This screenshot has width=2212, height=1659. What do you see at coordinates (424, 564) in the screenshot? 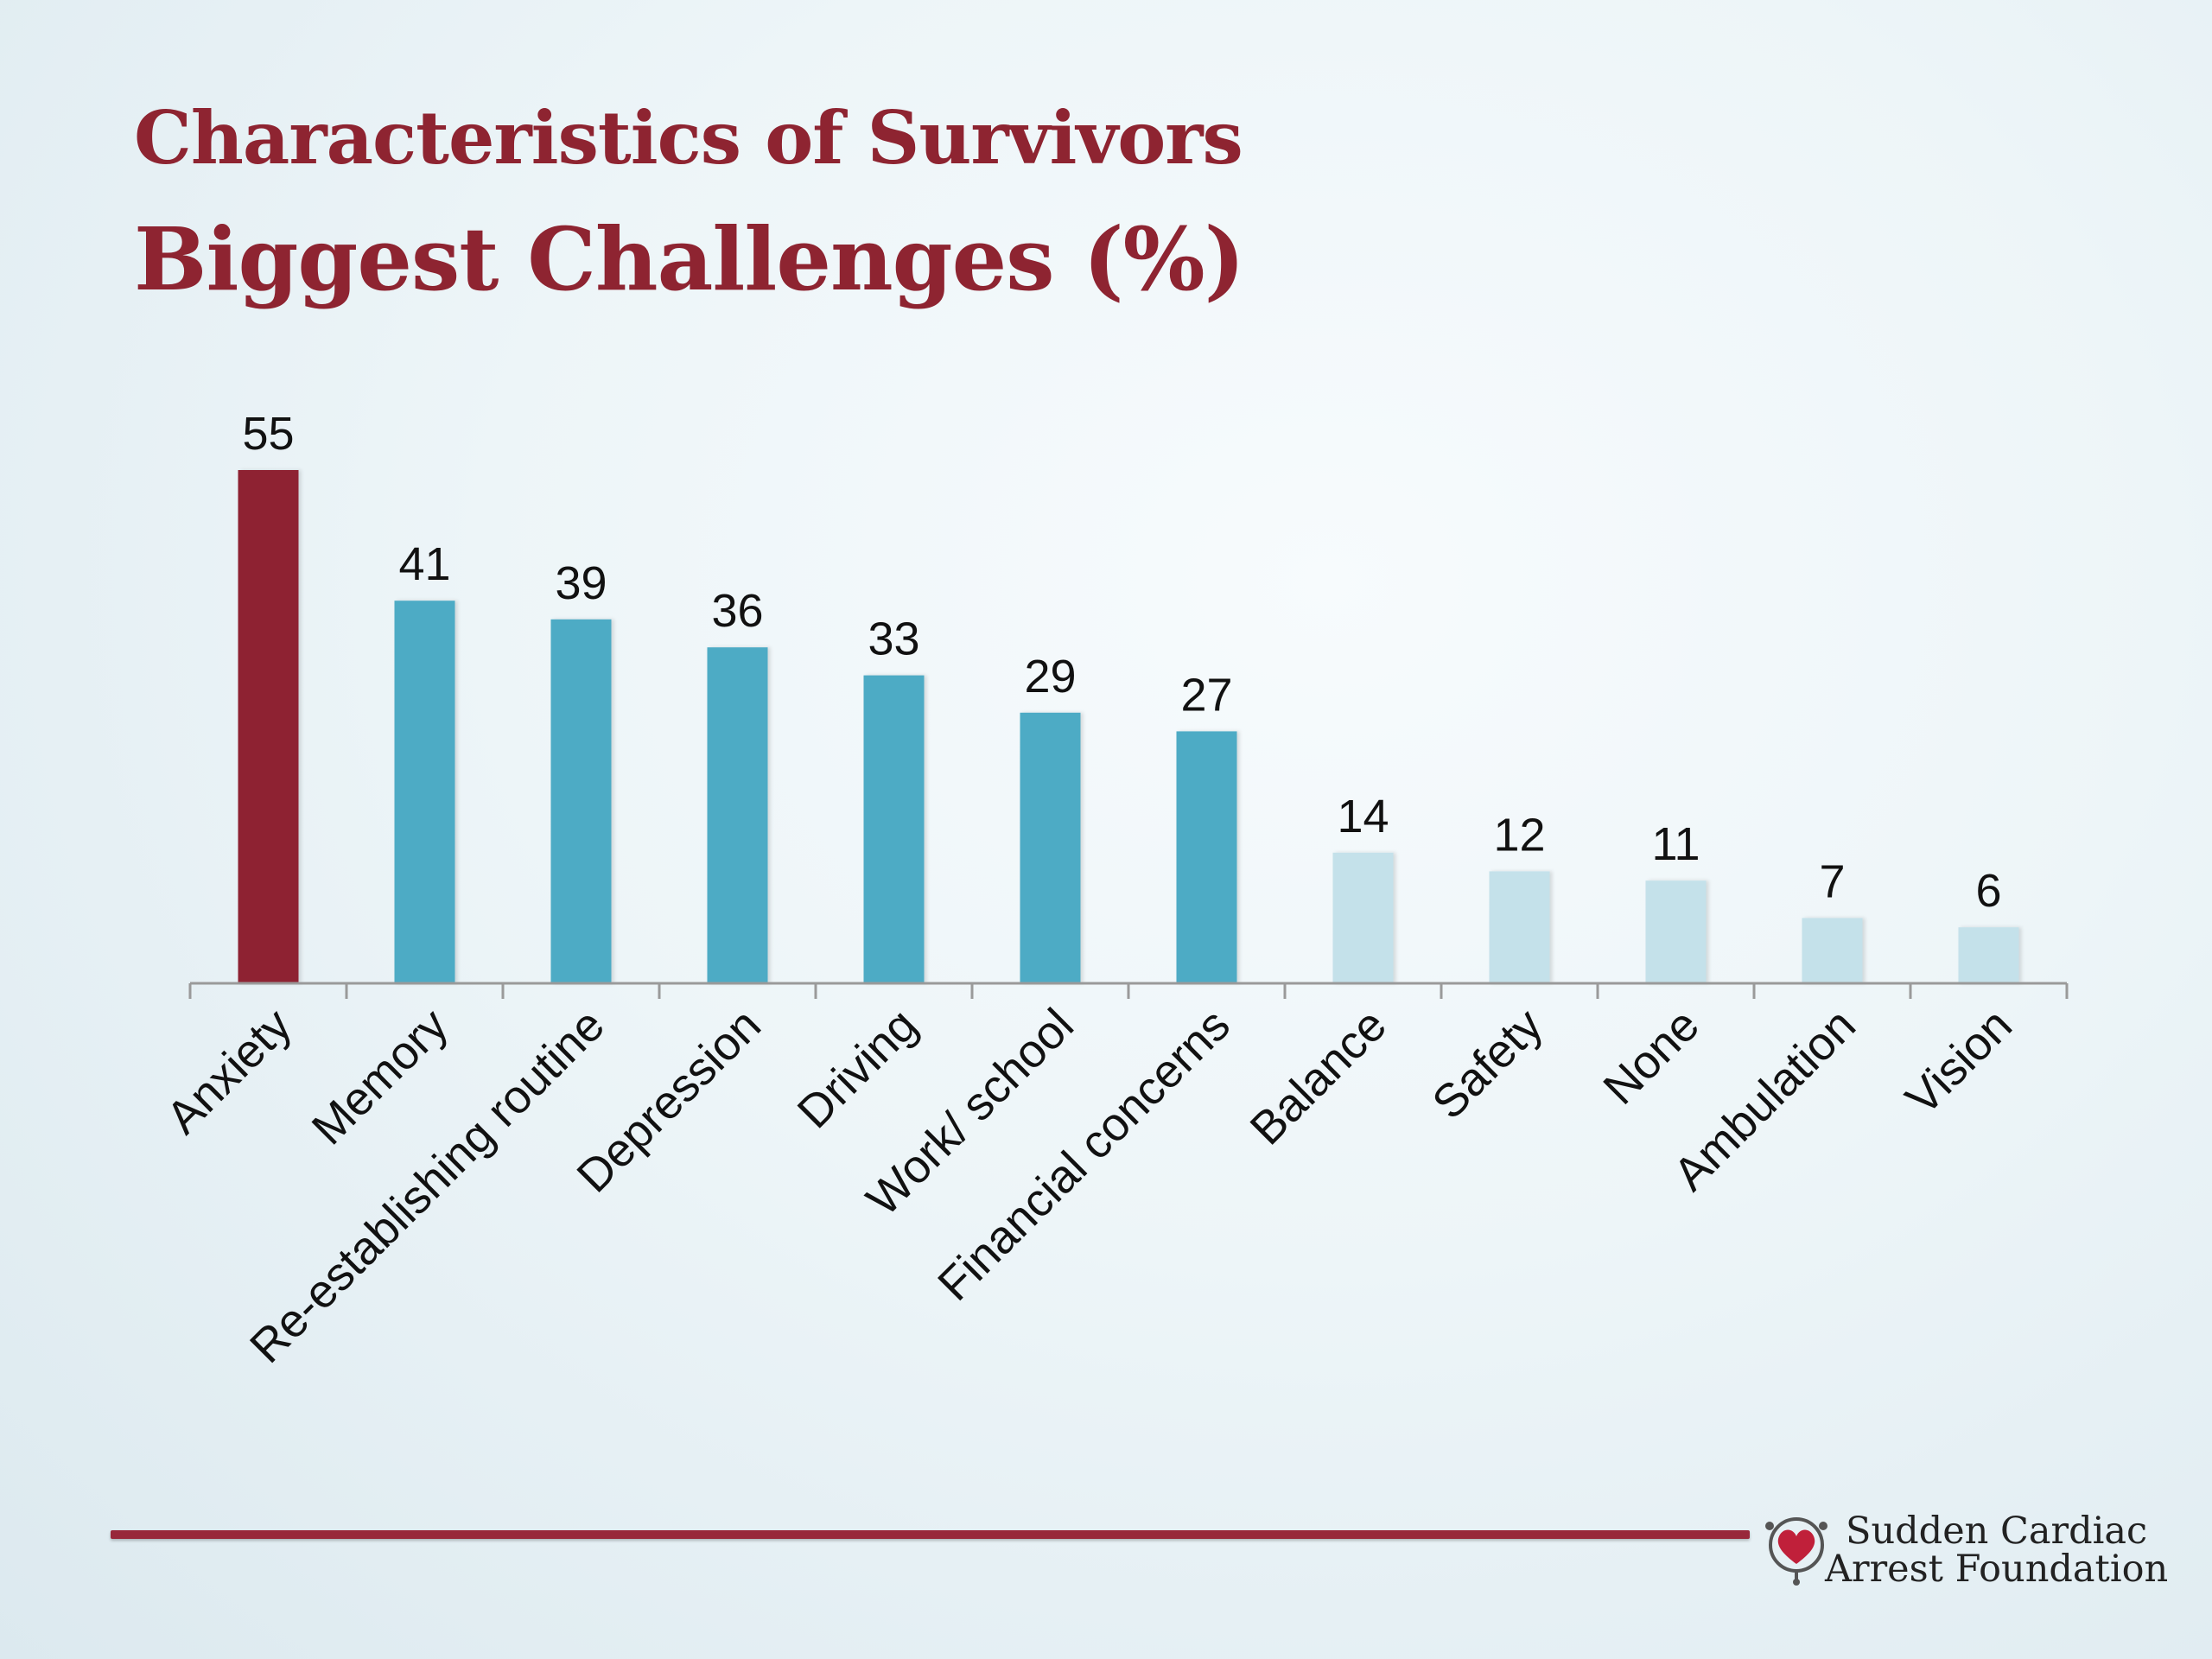
I see `data-label-1: 41` at bounding box center [424, 564].